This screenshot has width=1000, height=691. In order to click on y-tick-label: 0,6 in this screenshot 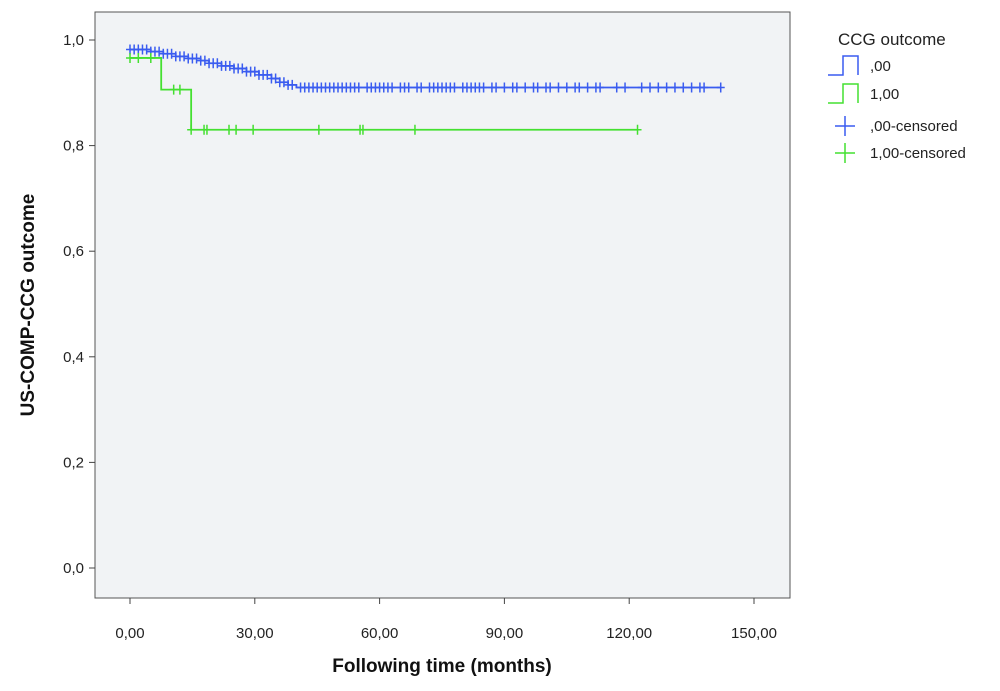, I will do `click(73, 251)`.